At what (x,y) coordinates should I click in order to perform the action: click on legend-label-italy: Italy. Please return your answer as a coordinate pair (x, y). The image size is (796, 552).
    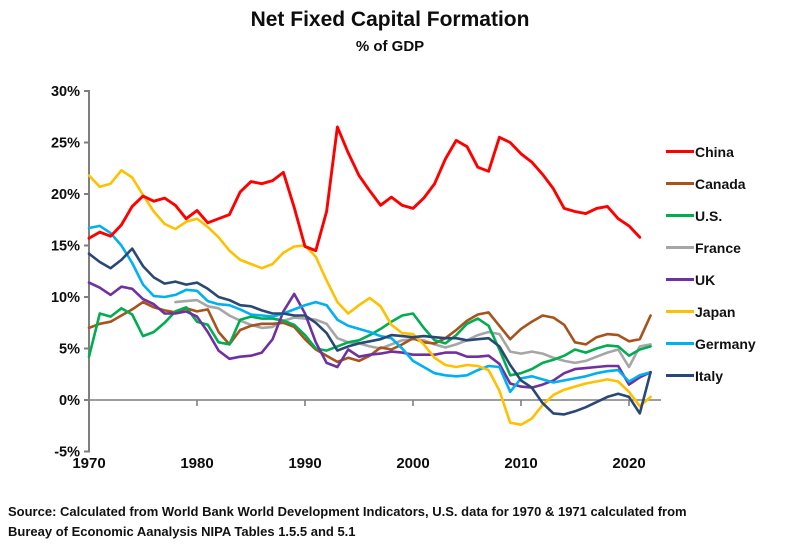
    Looking at the image, I should click on (709, 375).